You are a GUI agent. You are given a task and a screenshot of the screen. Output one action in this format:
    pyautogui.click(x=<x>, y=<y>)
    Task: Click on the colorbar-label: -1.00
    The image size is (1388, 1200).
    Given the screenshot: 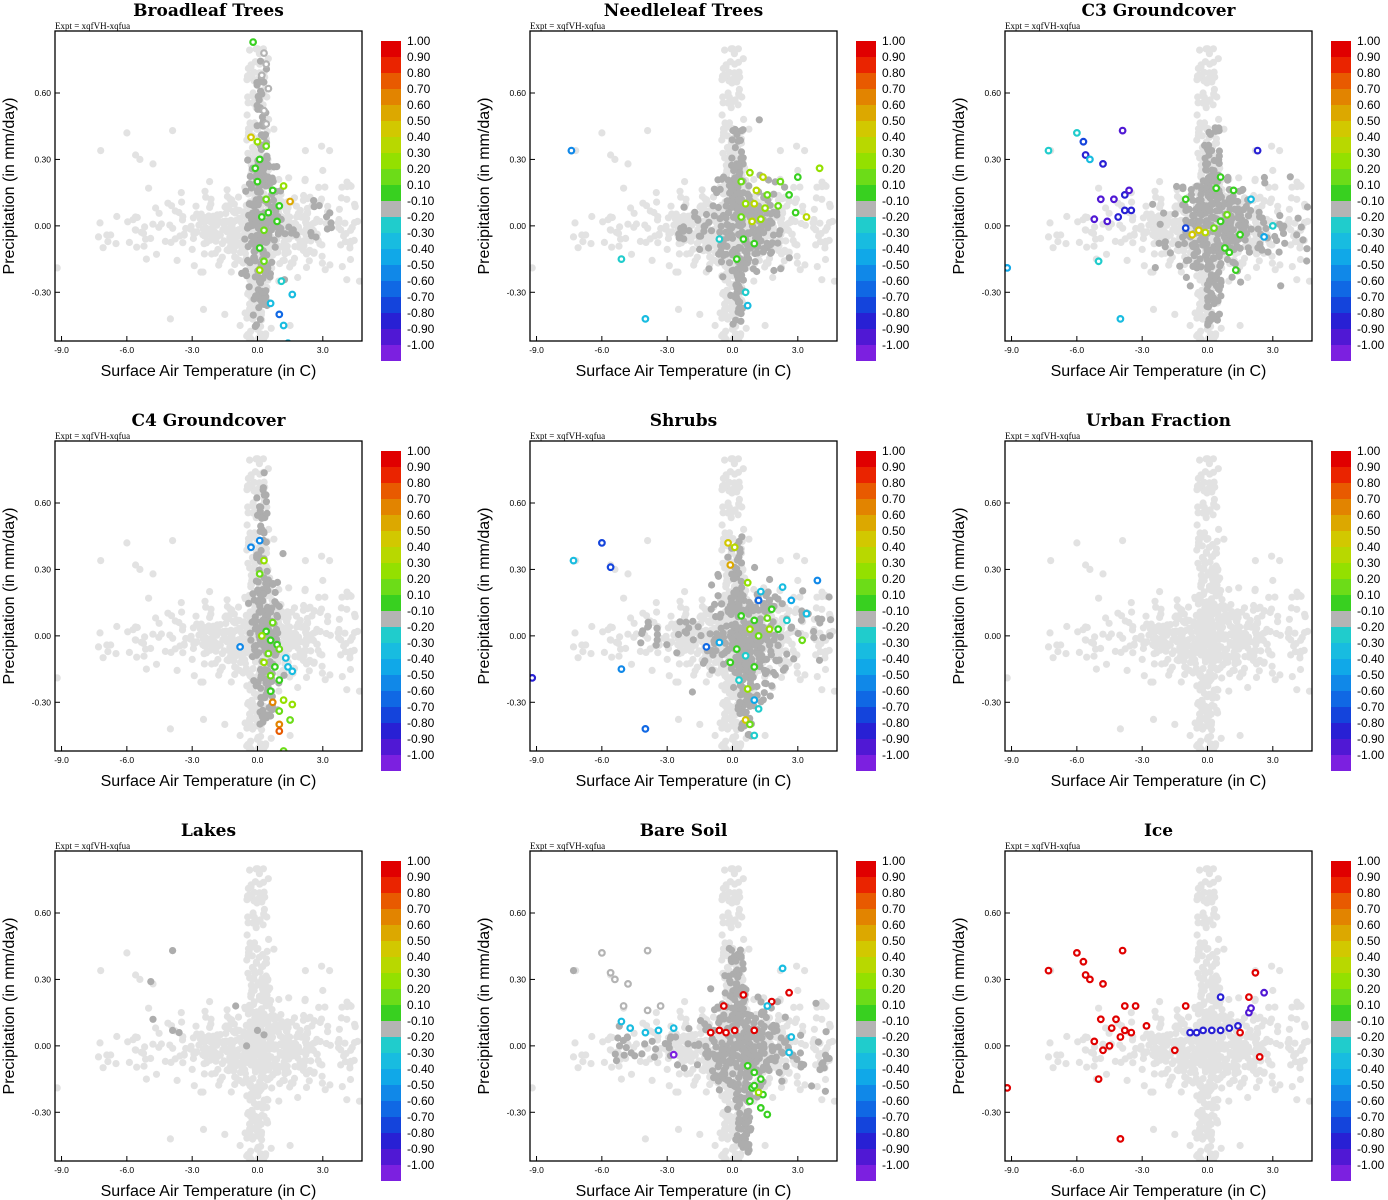 What is the action you would take?
    pyautogui.click(x=421, y=345)
    